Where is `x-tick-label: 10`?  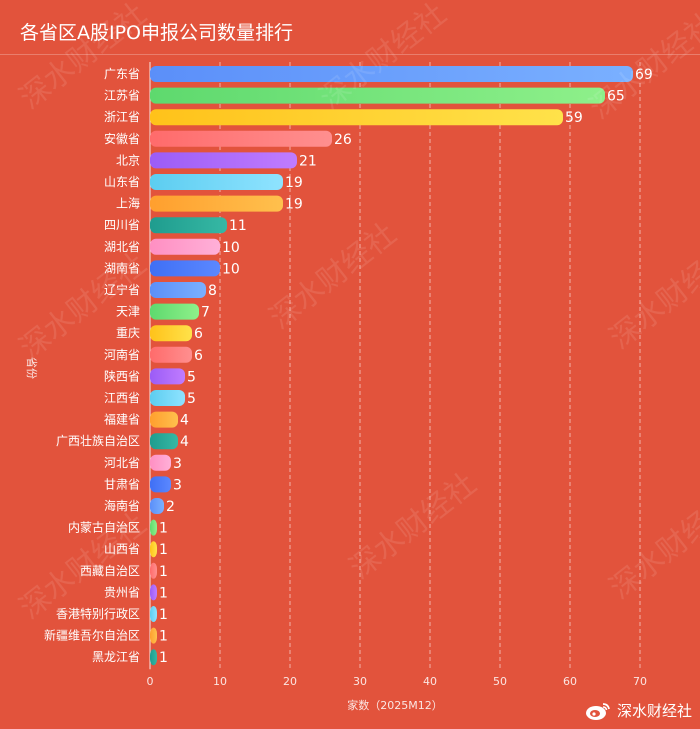 x-tick-label: 10 is located at coordinates (220, 681).